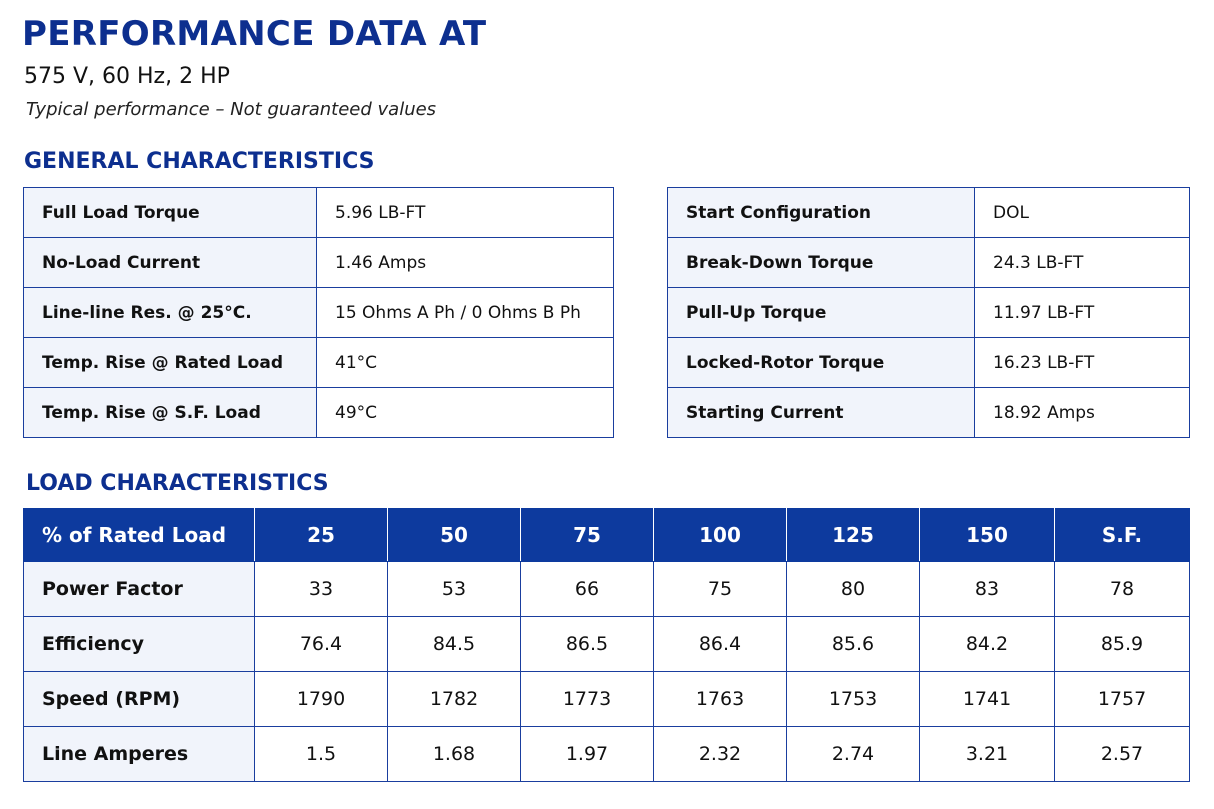 Image resolution: width=1214 pixels, height=809 pixels. I want to click on property-value: 15 Ohms A Ph / 0 Ohms B Ph, so click(465, 312).